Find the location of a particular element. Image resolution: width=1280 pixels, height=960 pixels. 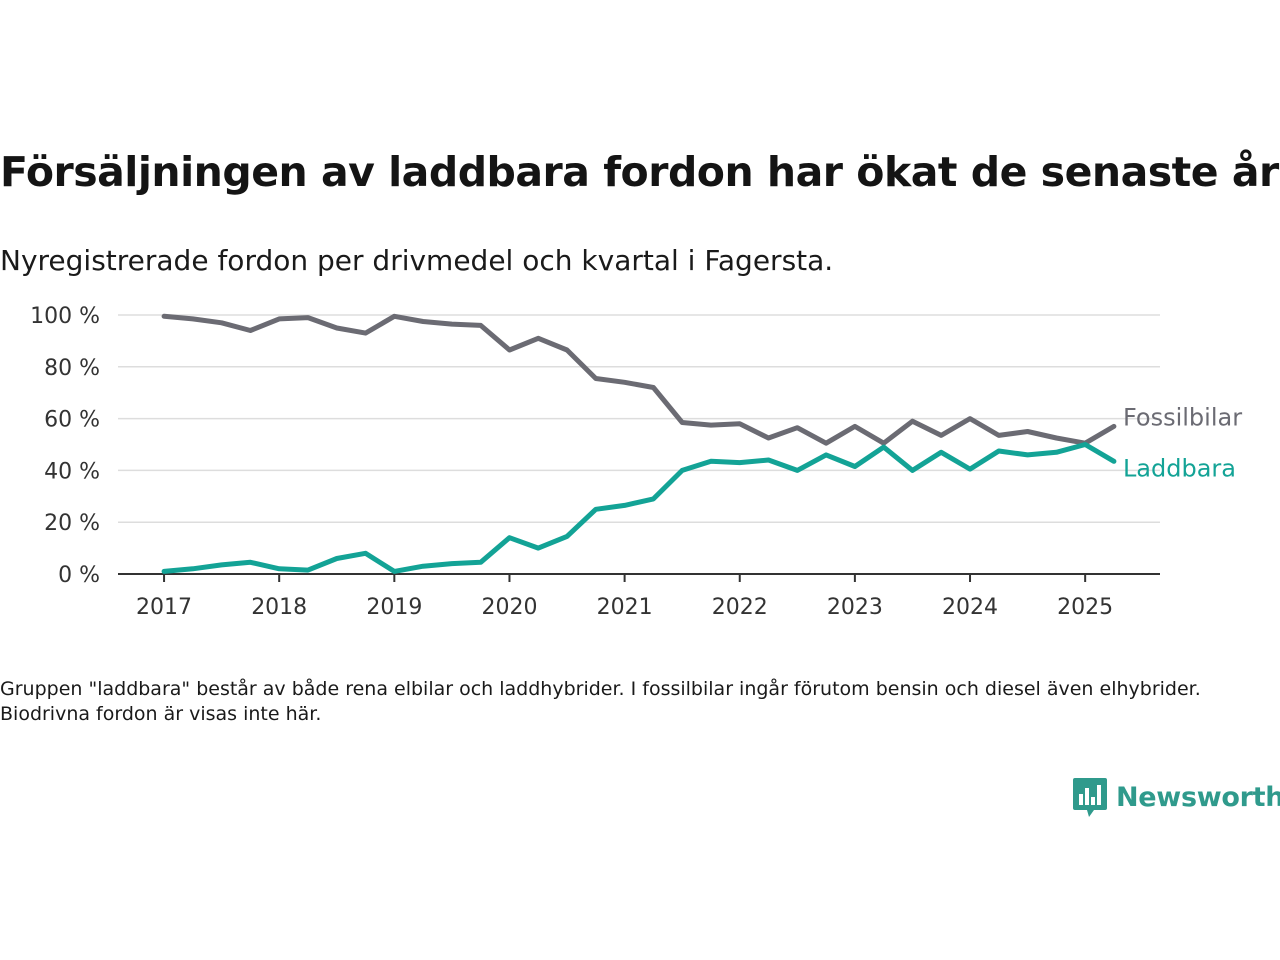

logo-text: Newsworthy is located at coordinates (1198, 797).